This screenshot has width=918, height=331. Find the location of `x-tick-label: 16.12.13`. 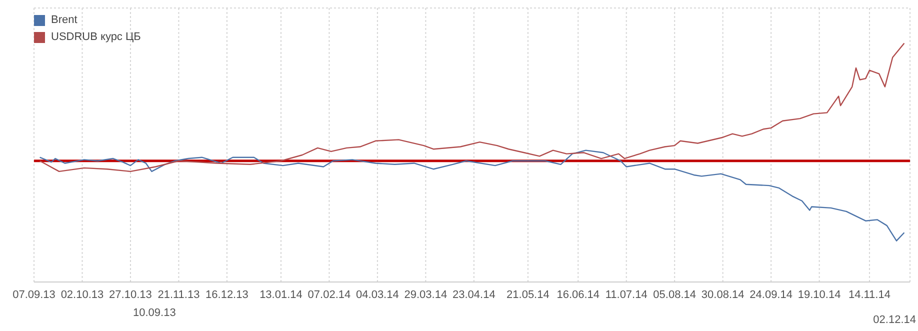

x-tick-label: 16.12.13 is located at coordinates (227, 294).